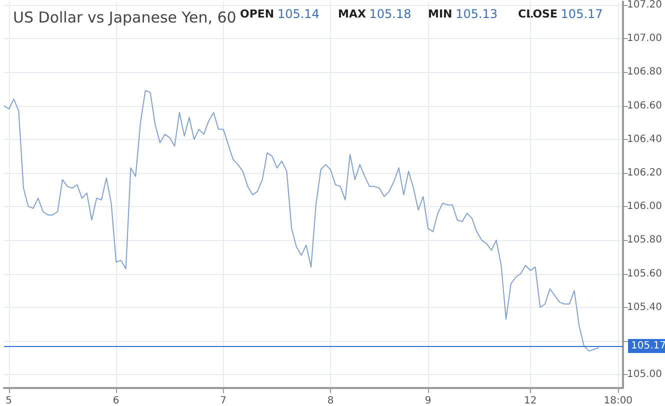  Describe the element at coordinates (644, 172) in the screenshot. I see `y-tick-label: 106.20` at that location.